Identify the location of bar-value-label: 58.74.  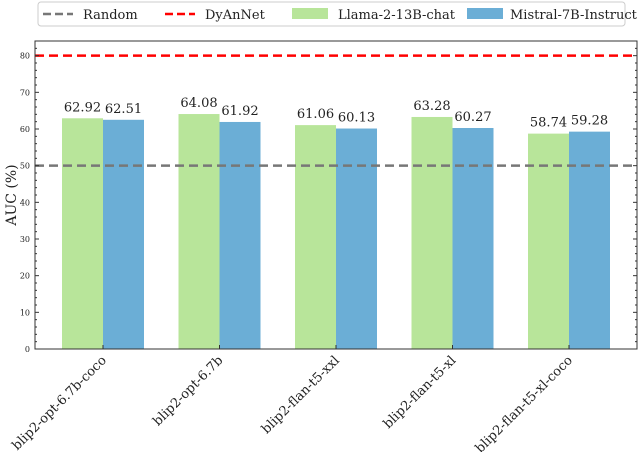
(548, 123).